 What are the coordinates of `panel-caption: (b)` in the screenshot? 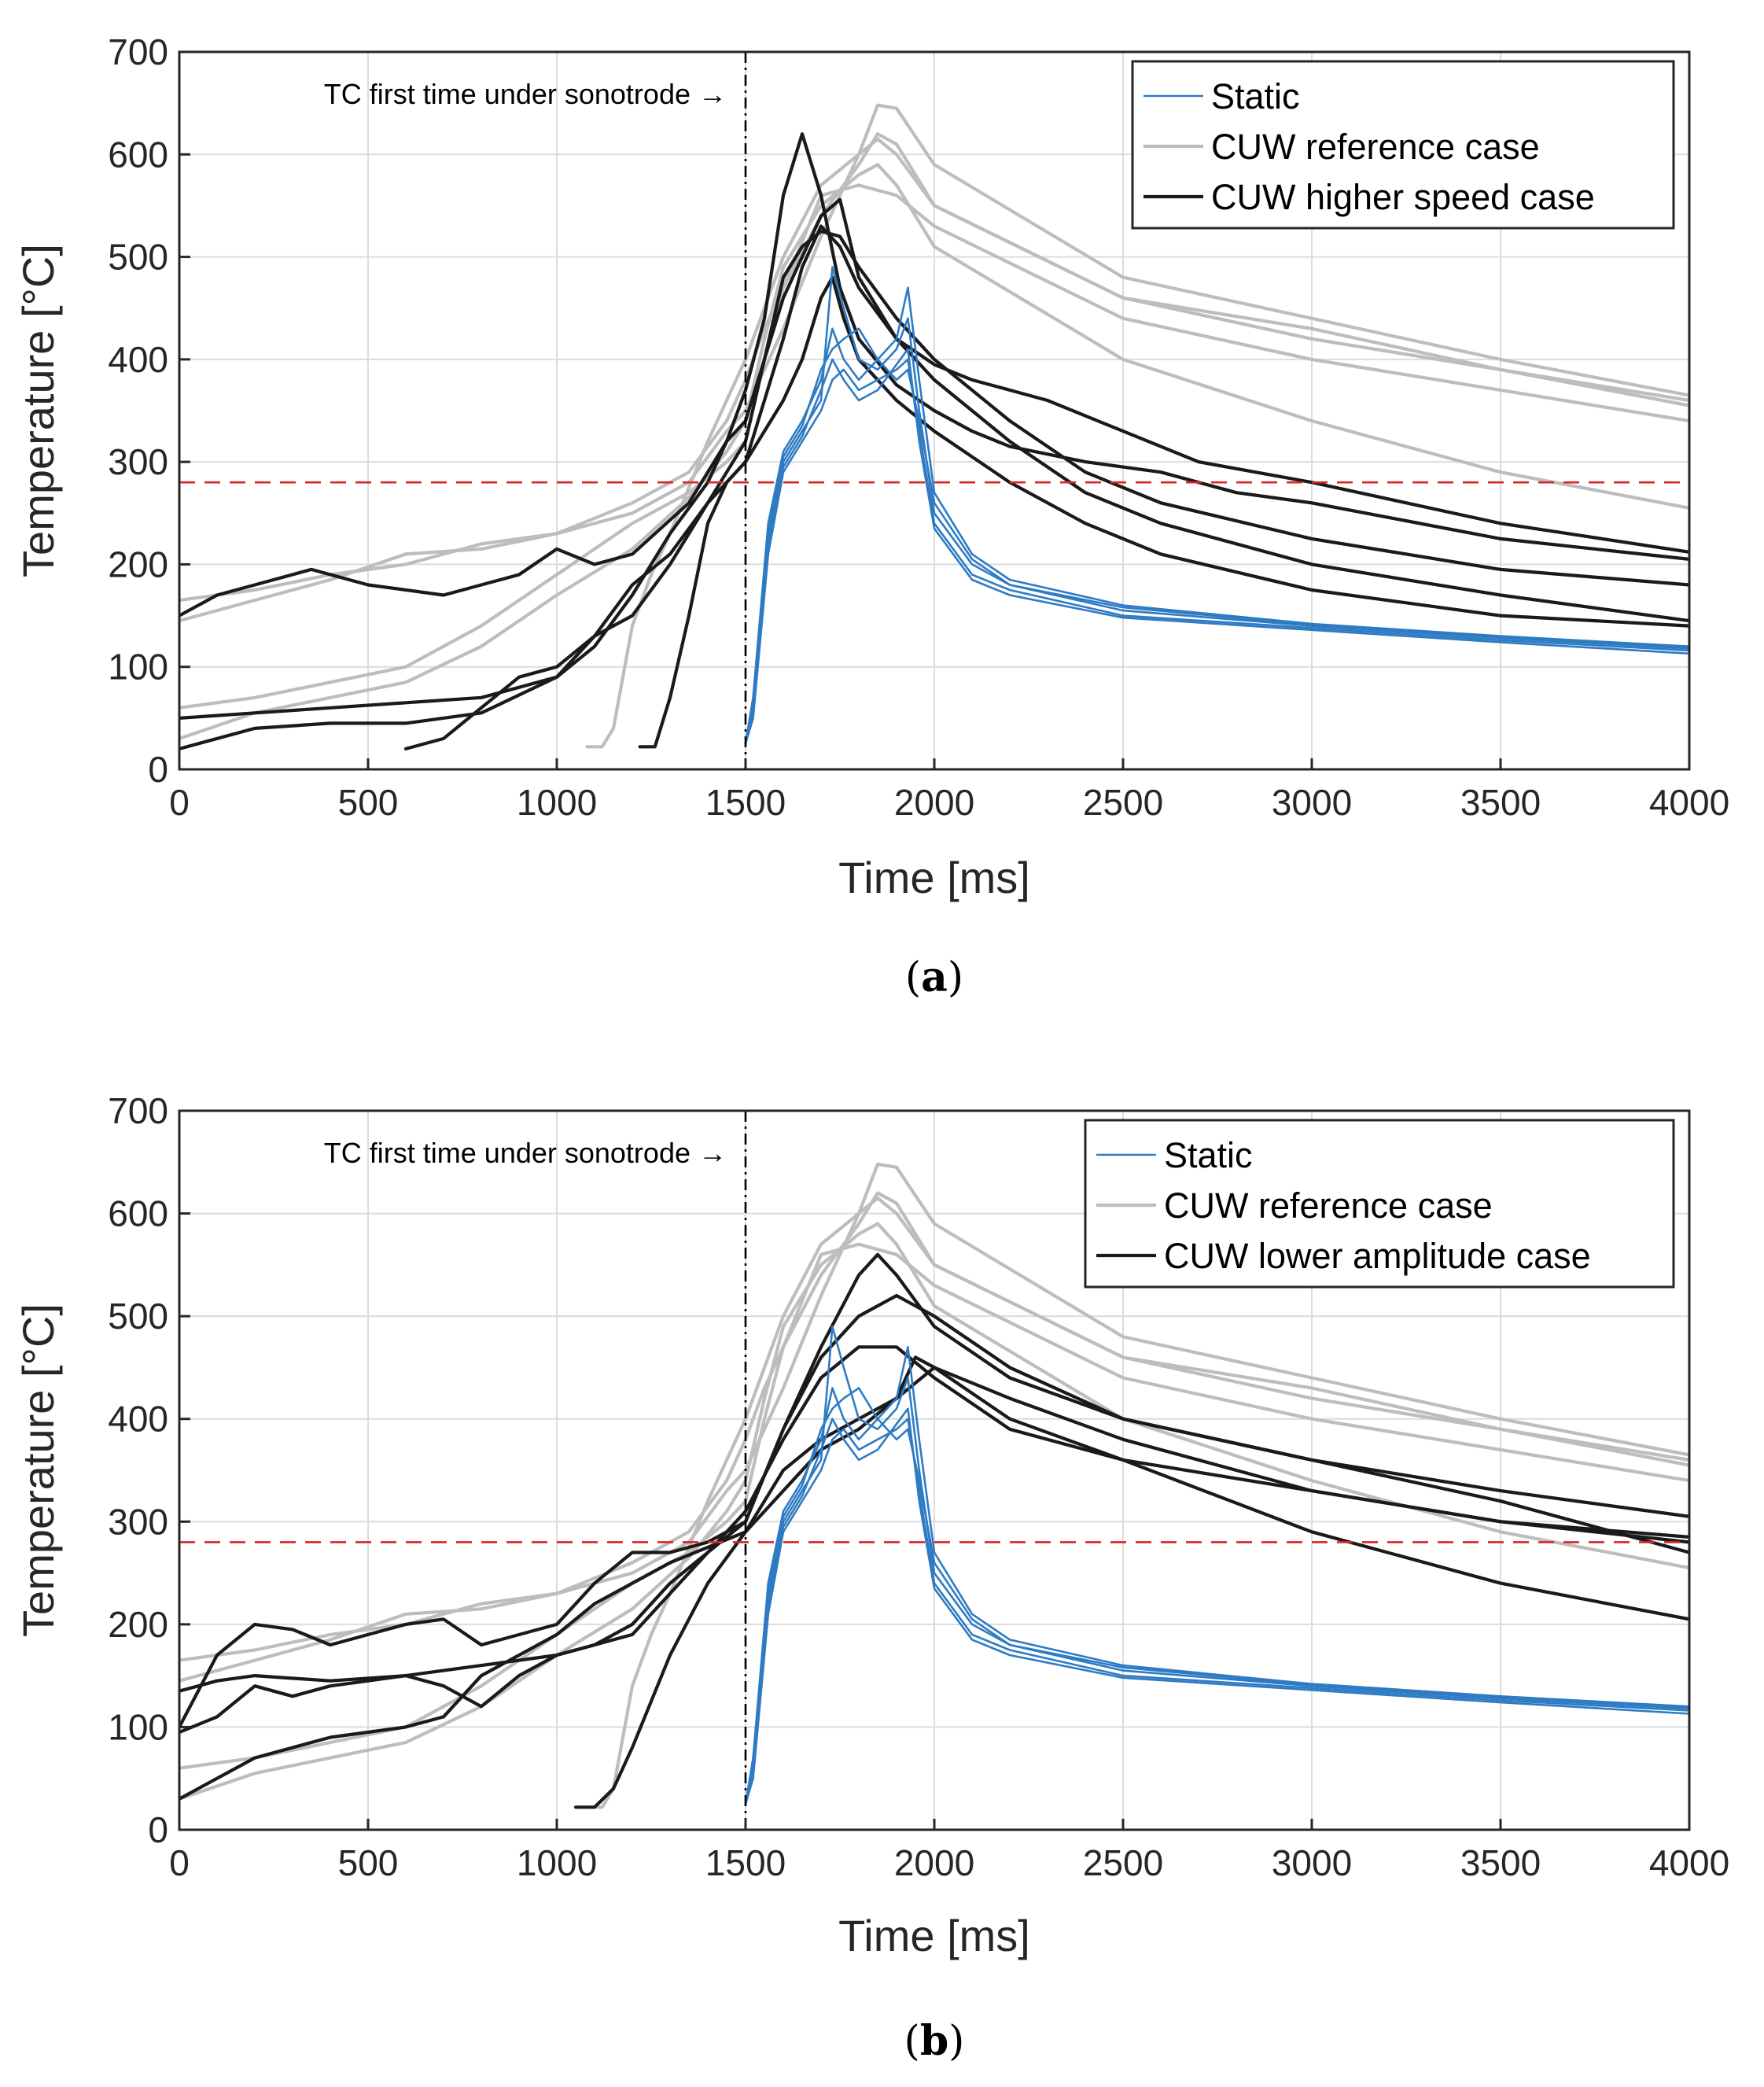 It's located at (934, 2041).